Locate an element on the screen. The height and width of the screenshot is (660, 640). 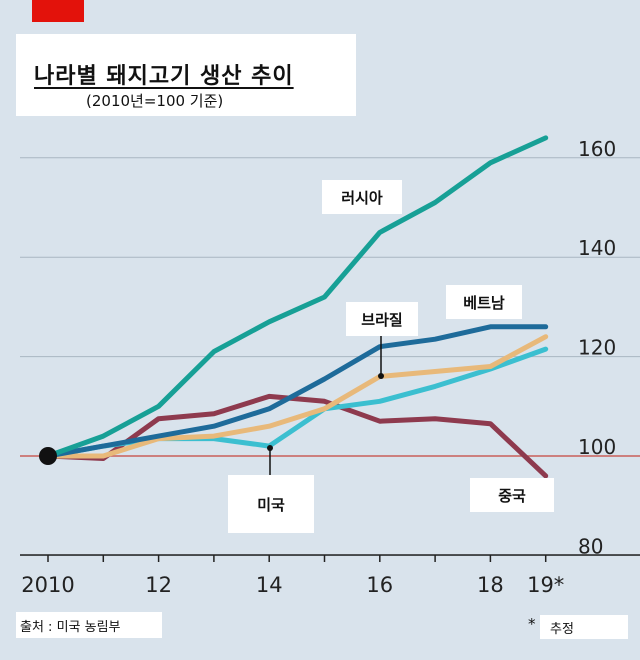
series-label-china: 중국 is located at coordinates (512, 495).